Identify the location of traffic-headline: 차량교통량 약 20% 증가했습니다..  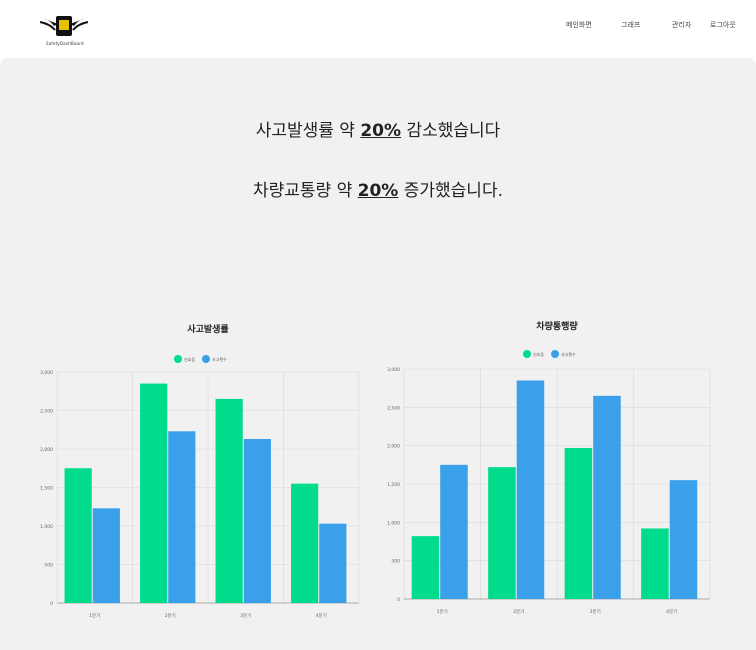
(378, 188).